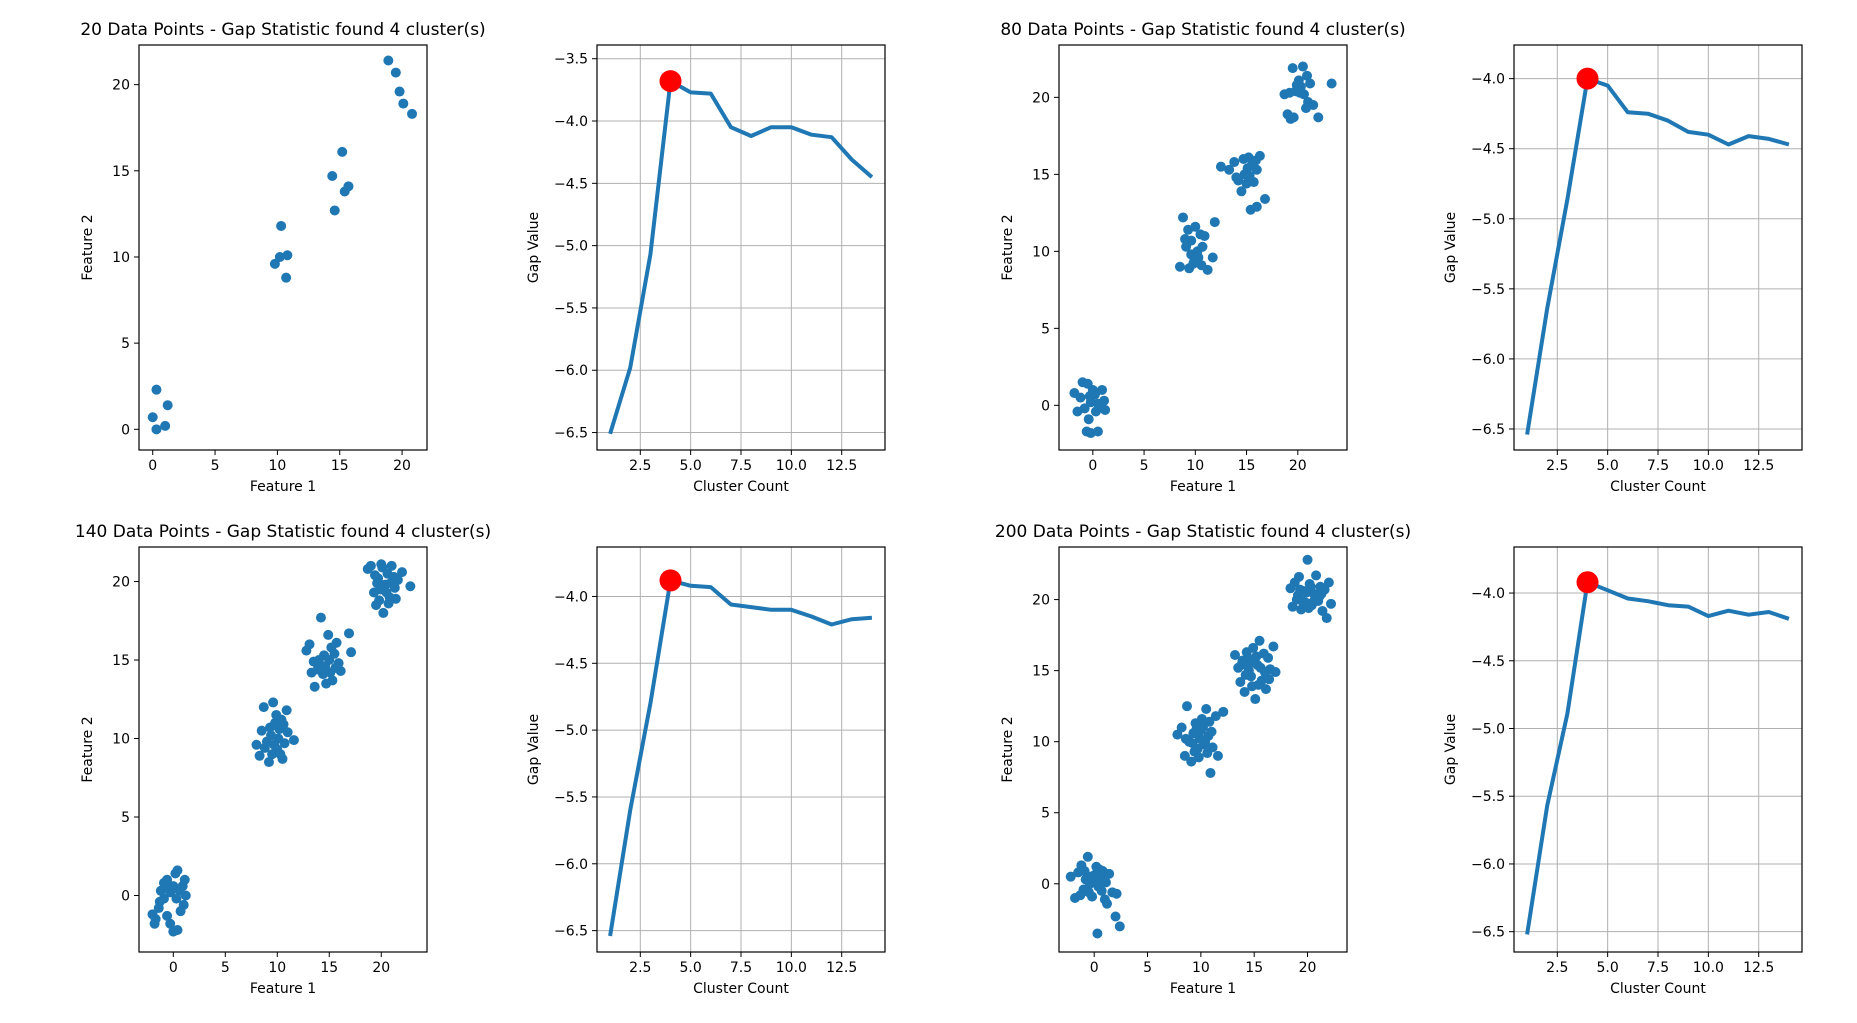 Image resolution: width=1857 pixels, height=1023 pixels. Describe the element at coordinates (1488, 220) in the screenshot. I see `y-tick-label: −5.0` at that location.